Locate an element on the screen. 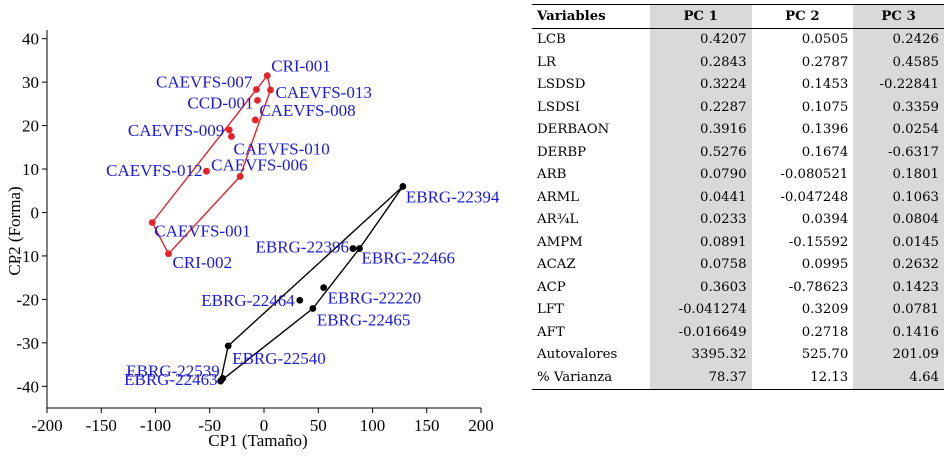 Image resolution: width=947 pixels, height=463 pixels. row-value-cell: 0.2426 is located at coordinates (898, 39).